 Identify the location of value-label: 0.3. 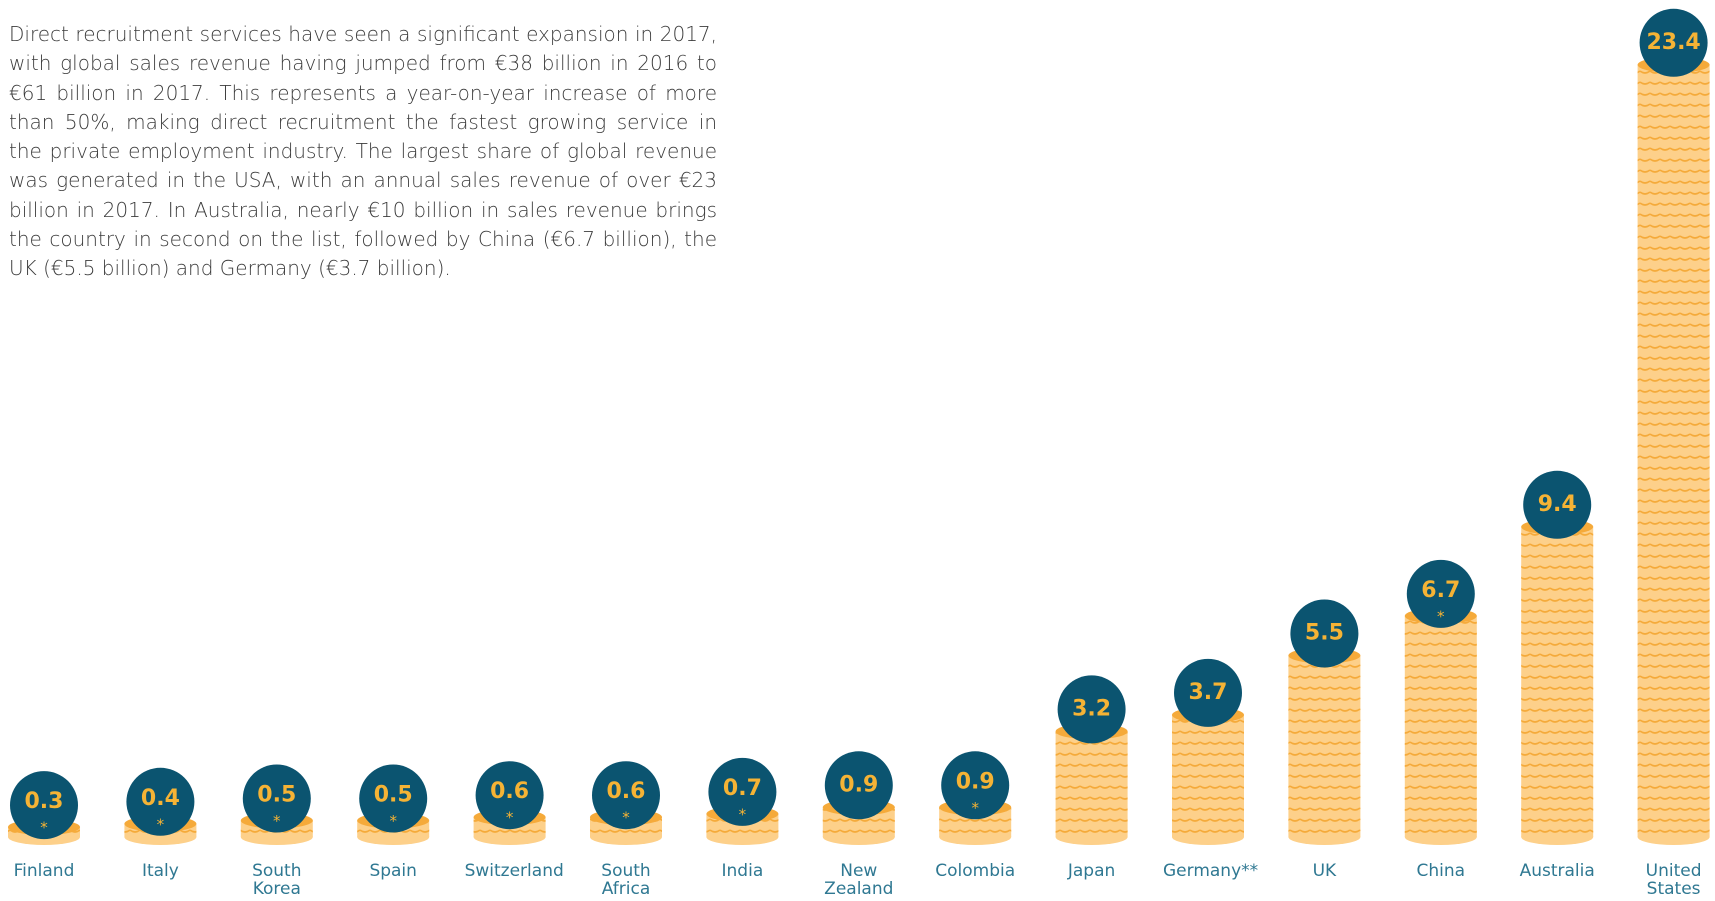
(44, 801).